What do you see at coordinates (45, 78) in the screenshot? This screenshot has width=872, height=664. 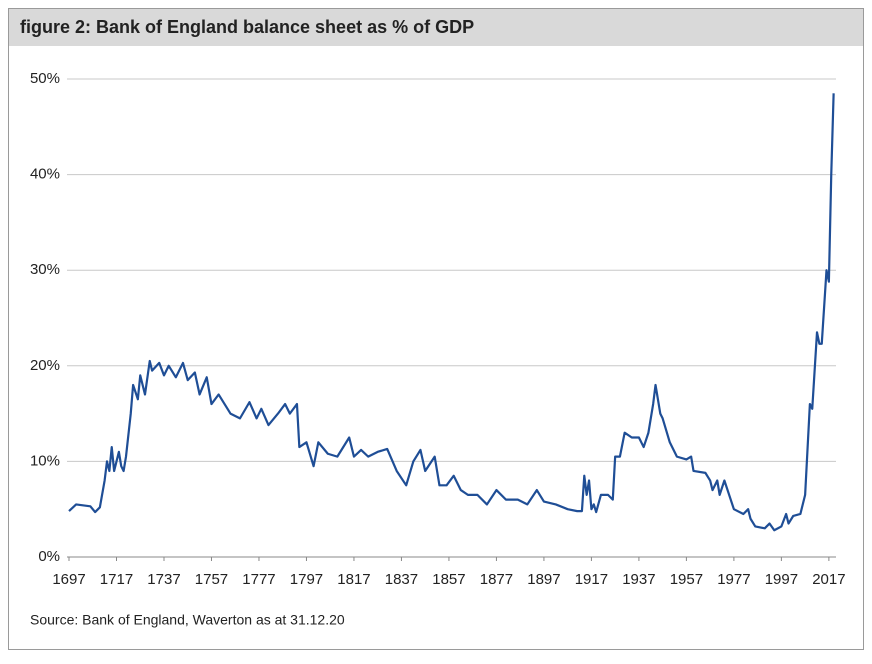 I see `y-tick-label: 50%` at bounding box center [45, 78].